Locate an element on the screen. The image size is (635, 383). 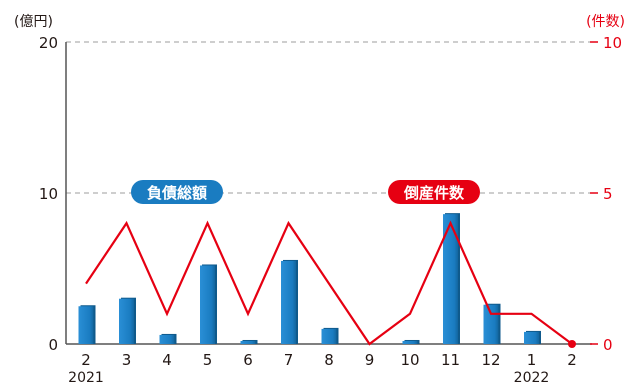
legend-bankruptcy-pill is located at coordinates (434, 192).